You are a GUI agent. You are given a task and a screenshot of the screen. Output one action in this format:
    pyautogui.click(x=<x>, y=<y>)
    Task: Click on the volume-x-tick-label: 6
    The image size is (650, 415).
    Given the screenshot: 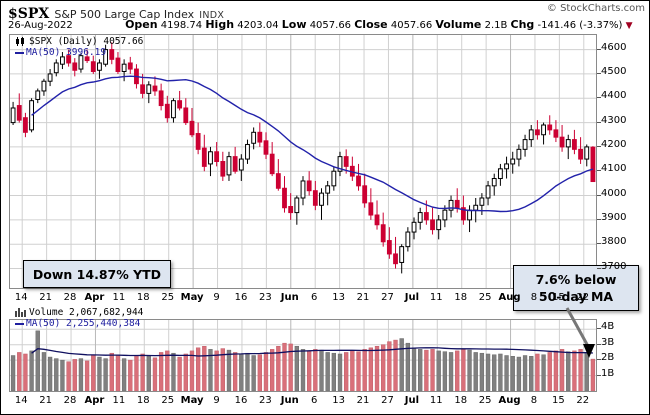 What is the action you would take?
    pyautogui.click(x=314, y=400)
    